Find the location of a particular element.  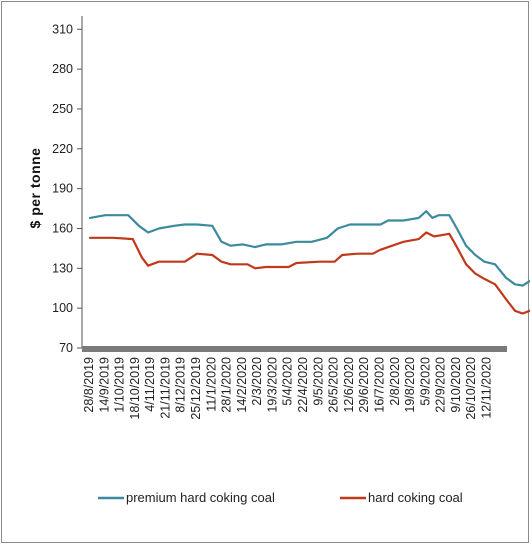

y-tick-label: 160 is located at coordinates (62, 228).